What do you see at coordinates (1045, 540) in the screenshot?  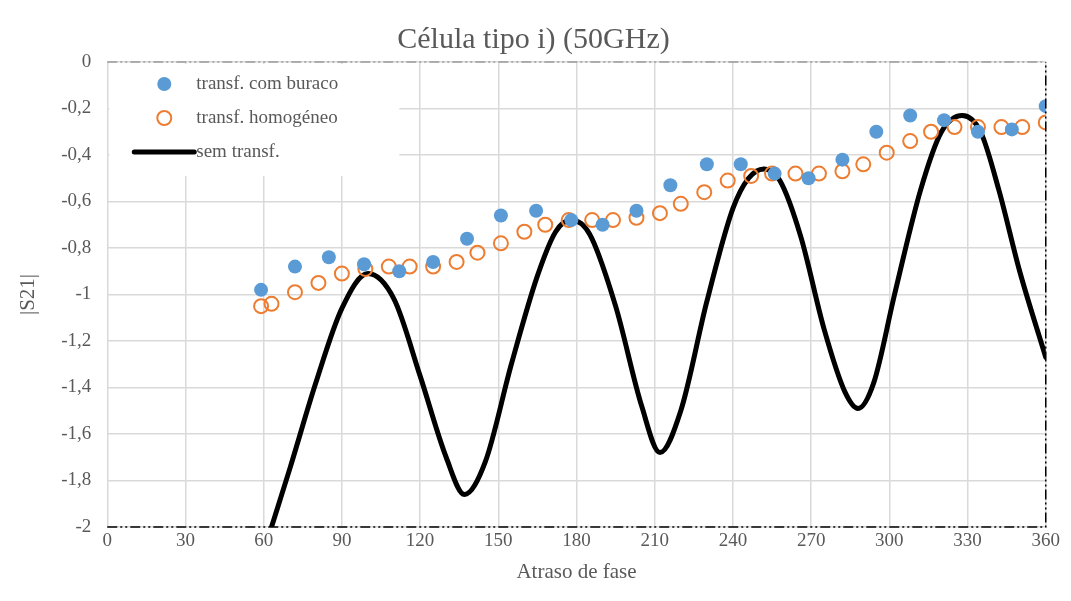 I see `x-tick-label: 360` at bounding box center [1045, 540].